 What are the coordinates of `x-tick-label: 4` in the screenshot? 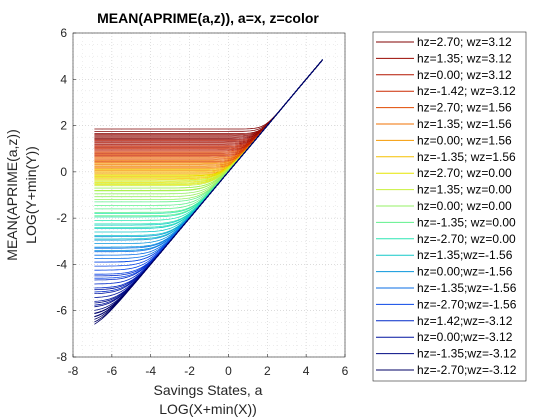 It's located at (306, 371).